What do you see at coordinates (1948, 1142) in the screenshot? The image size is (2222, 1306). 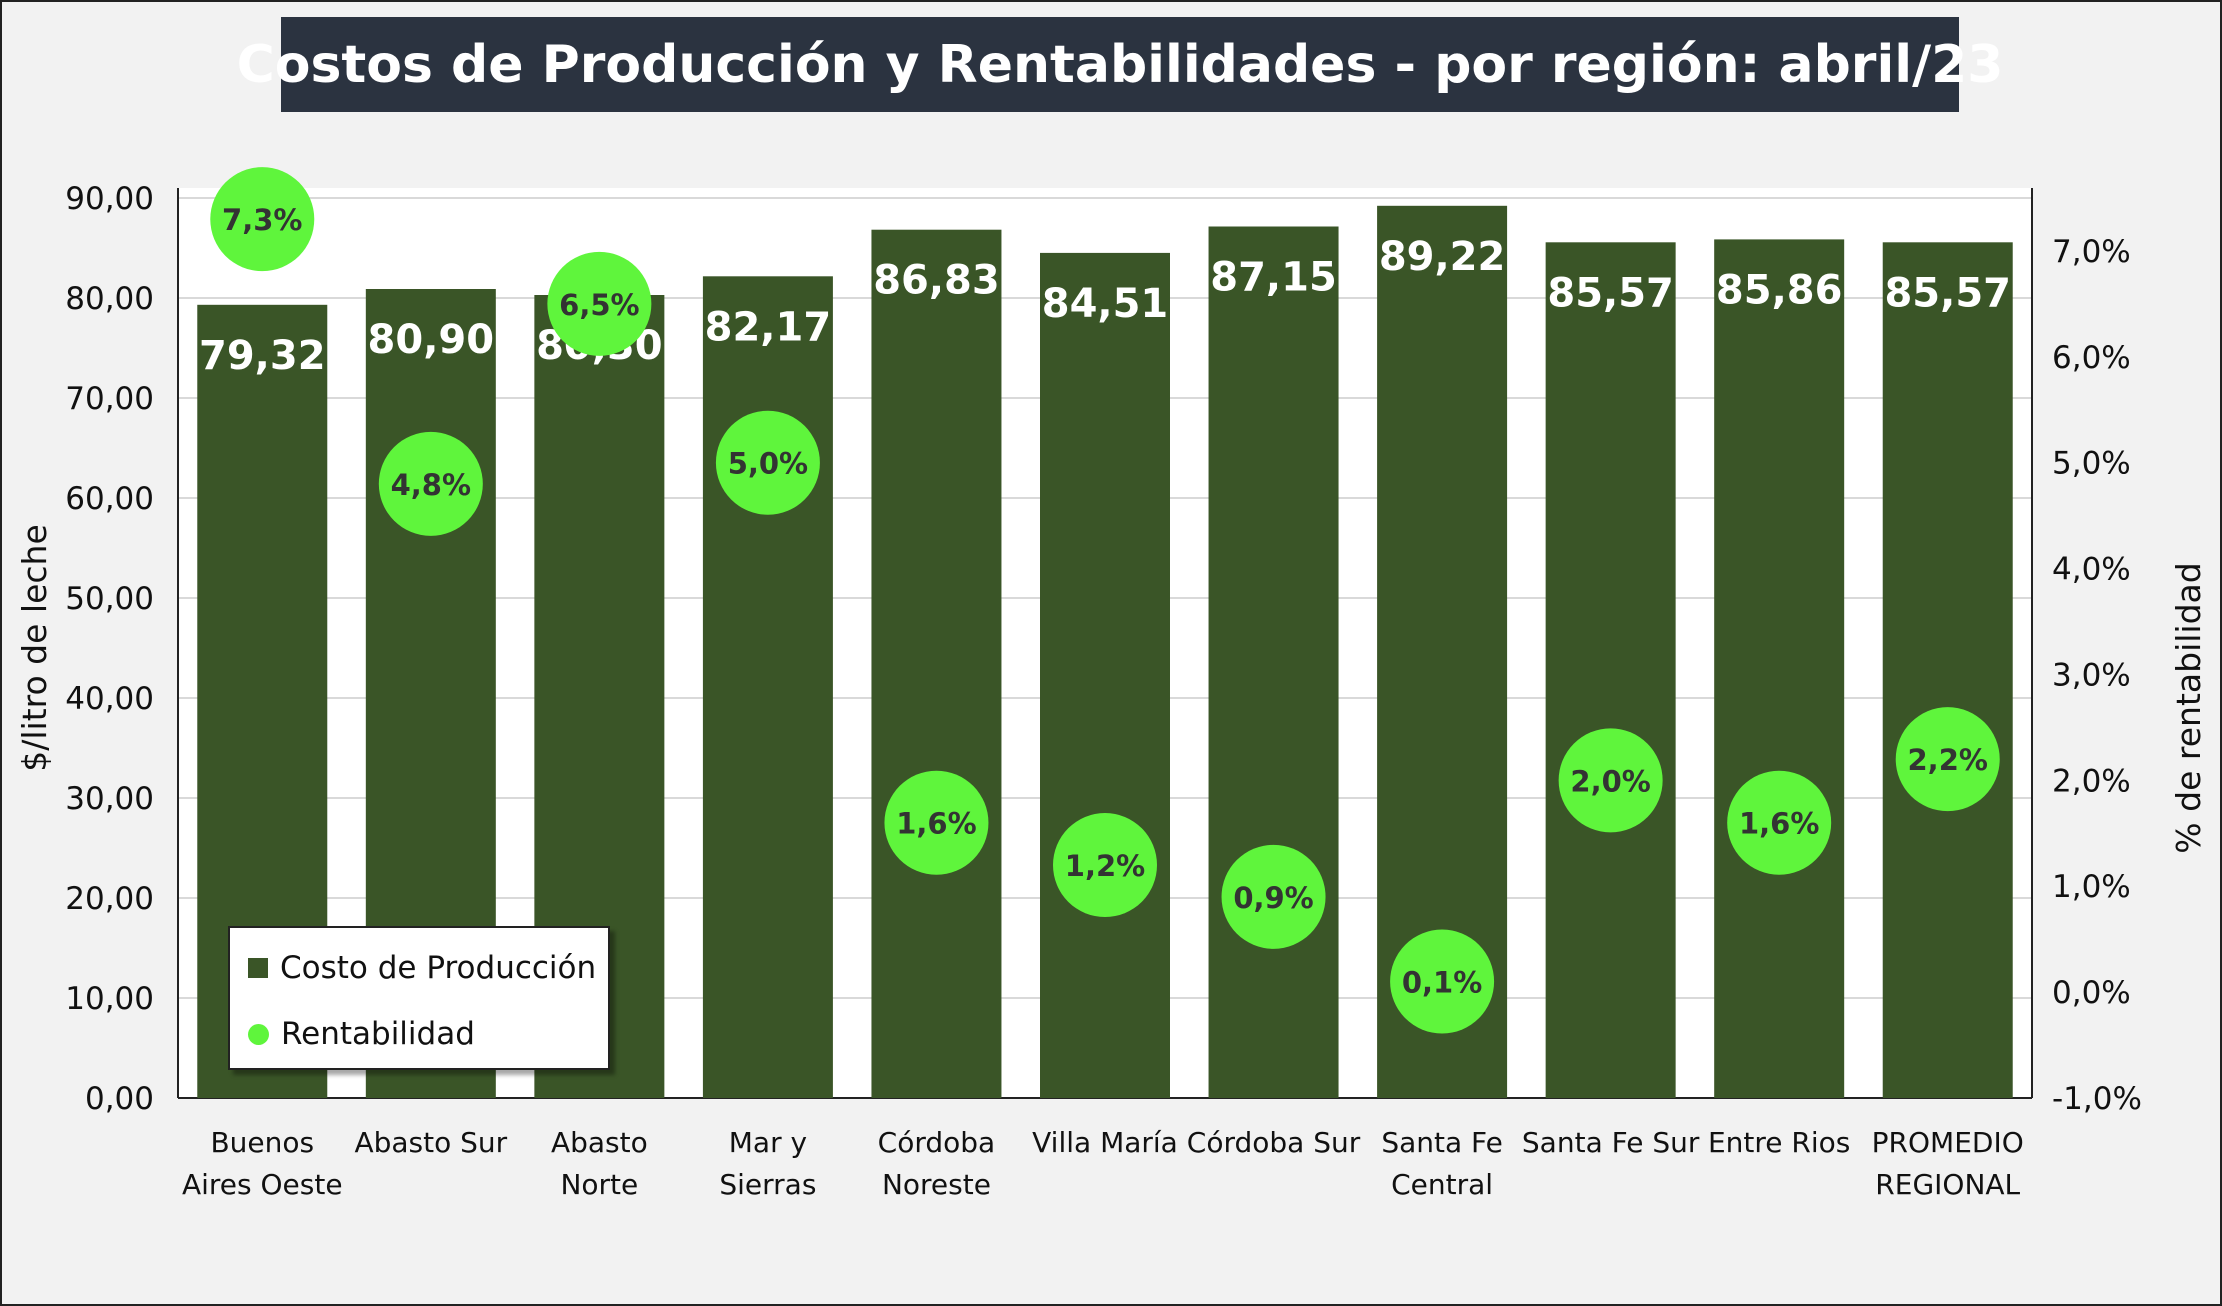 I see `x-tick-label: PROMEDIO` at bounding box center [1948, 1142].